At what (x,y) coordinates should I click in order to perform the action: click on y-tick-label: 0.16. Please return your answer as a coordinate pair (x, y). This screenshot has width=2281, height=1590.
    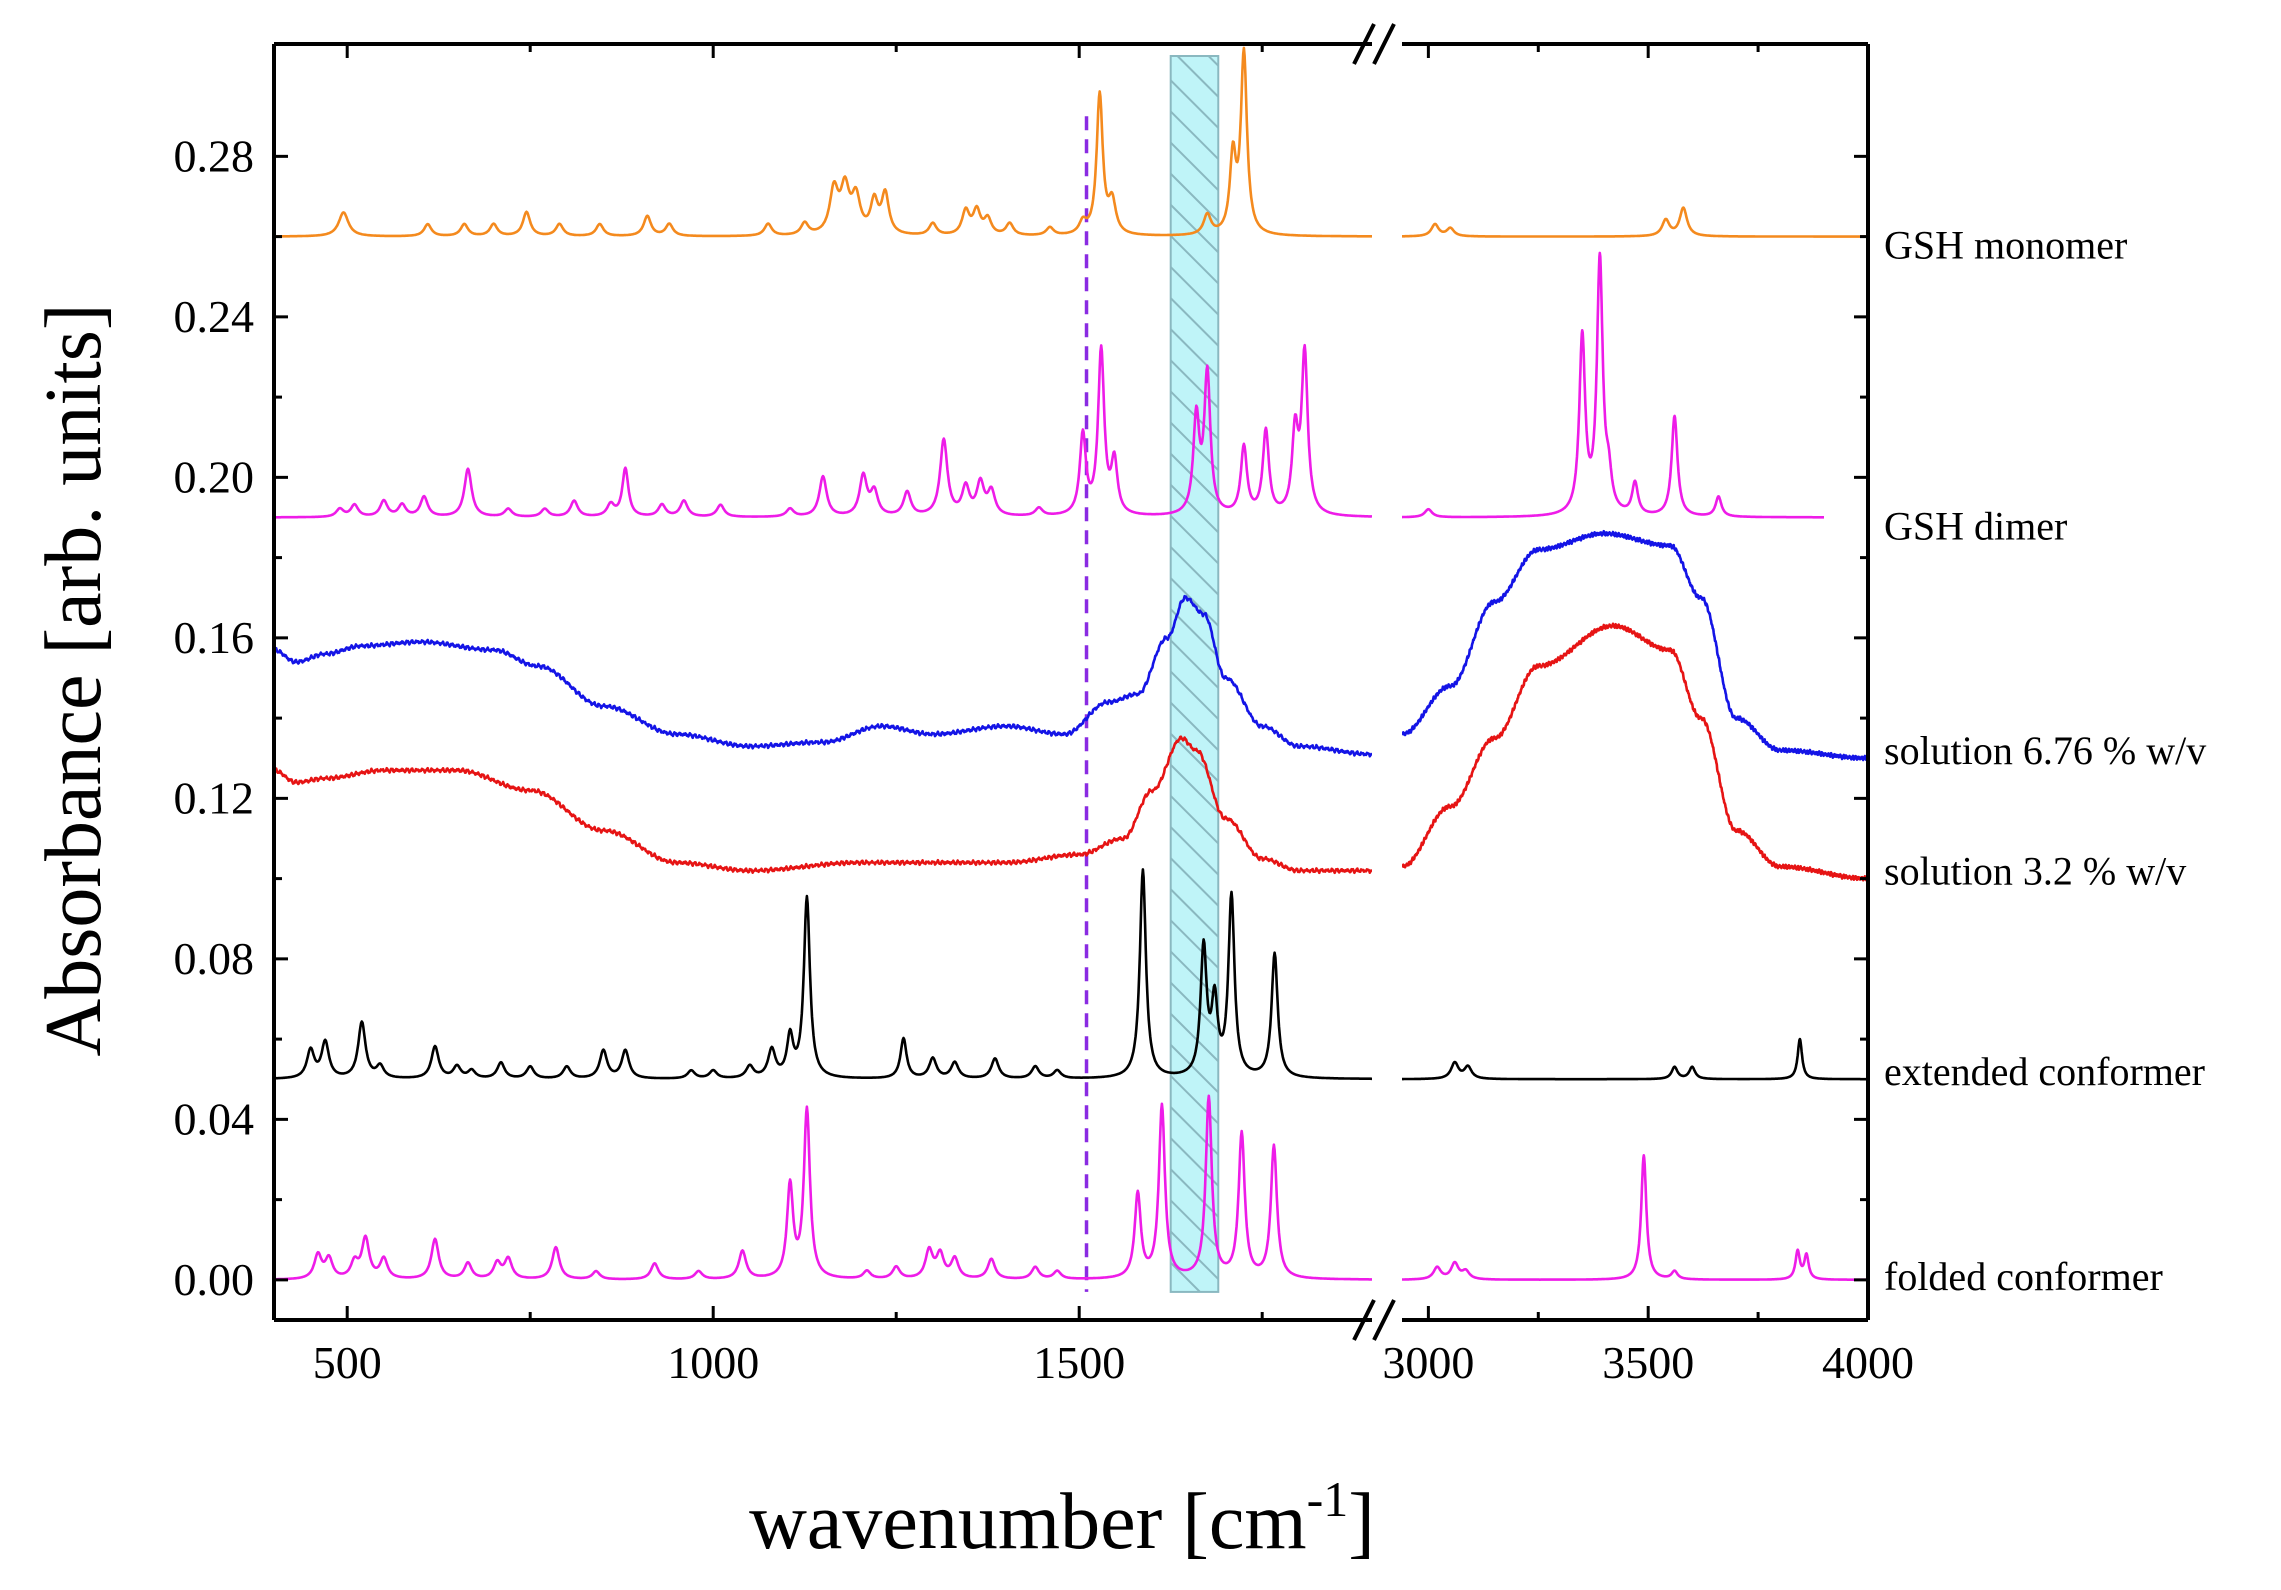
    Looking at the image, I should click on (214, 637).